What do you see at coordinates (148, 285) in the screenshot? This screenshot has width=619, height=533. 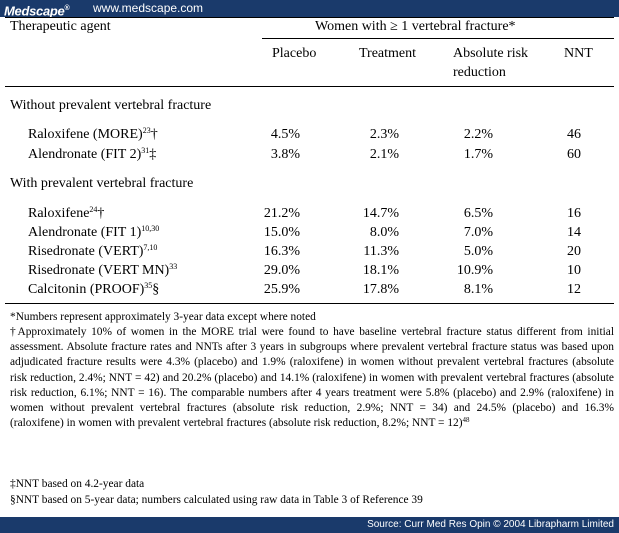 I see `reference-sup: 35` at bounding box center [148, 285].